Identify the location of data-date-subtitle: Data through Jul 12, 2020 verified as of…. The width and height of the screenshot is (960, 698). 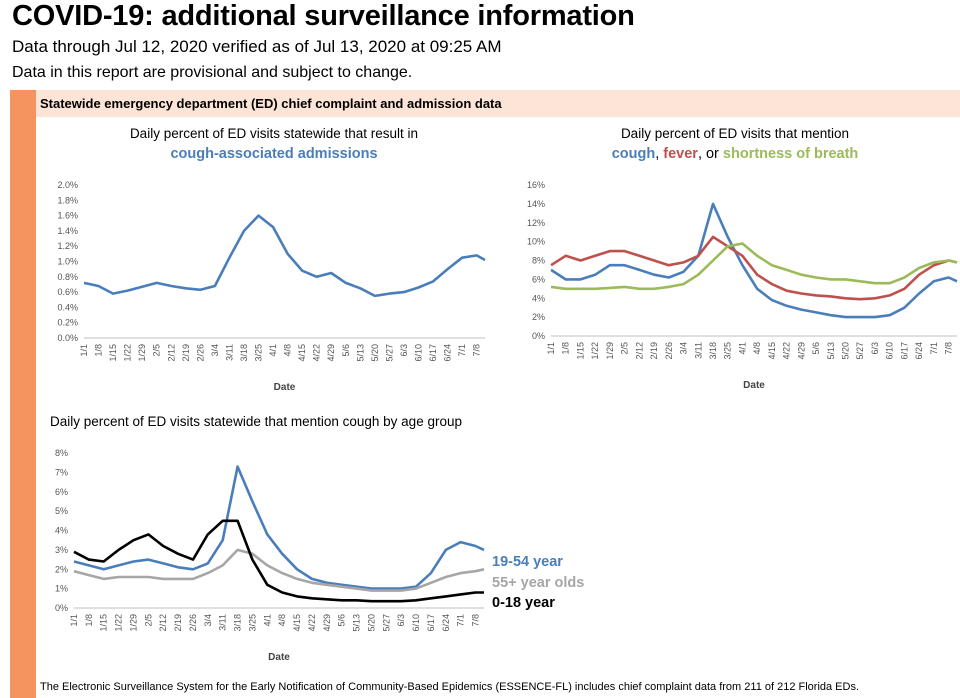
(257, 46).